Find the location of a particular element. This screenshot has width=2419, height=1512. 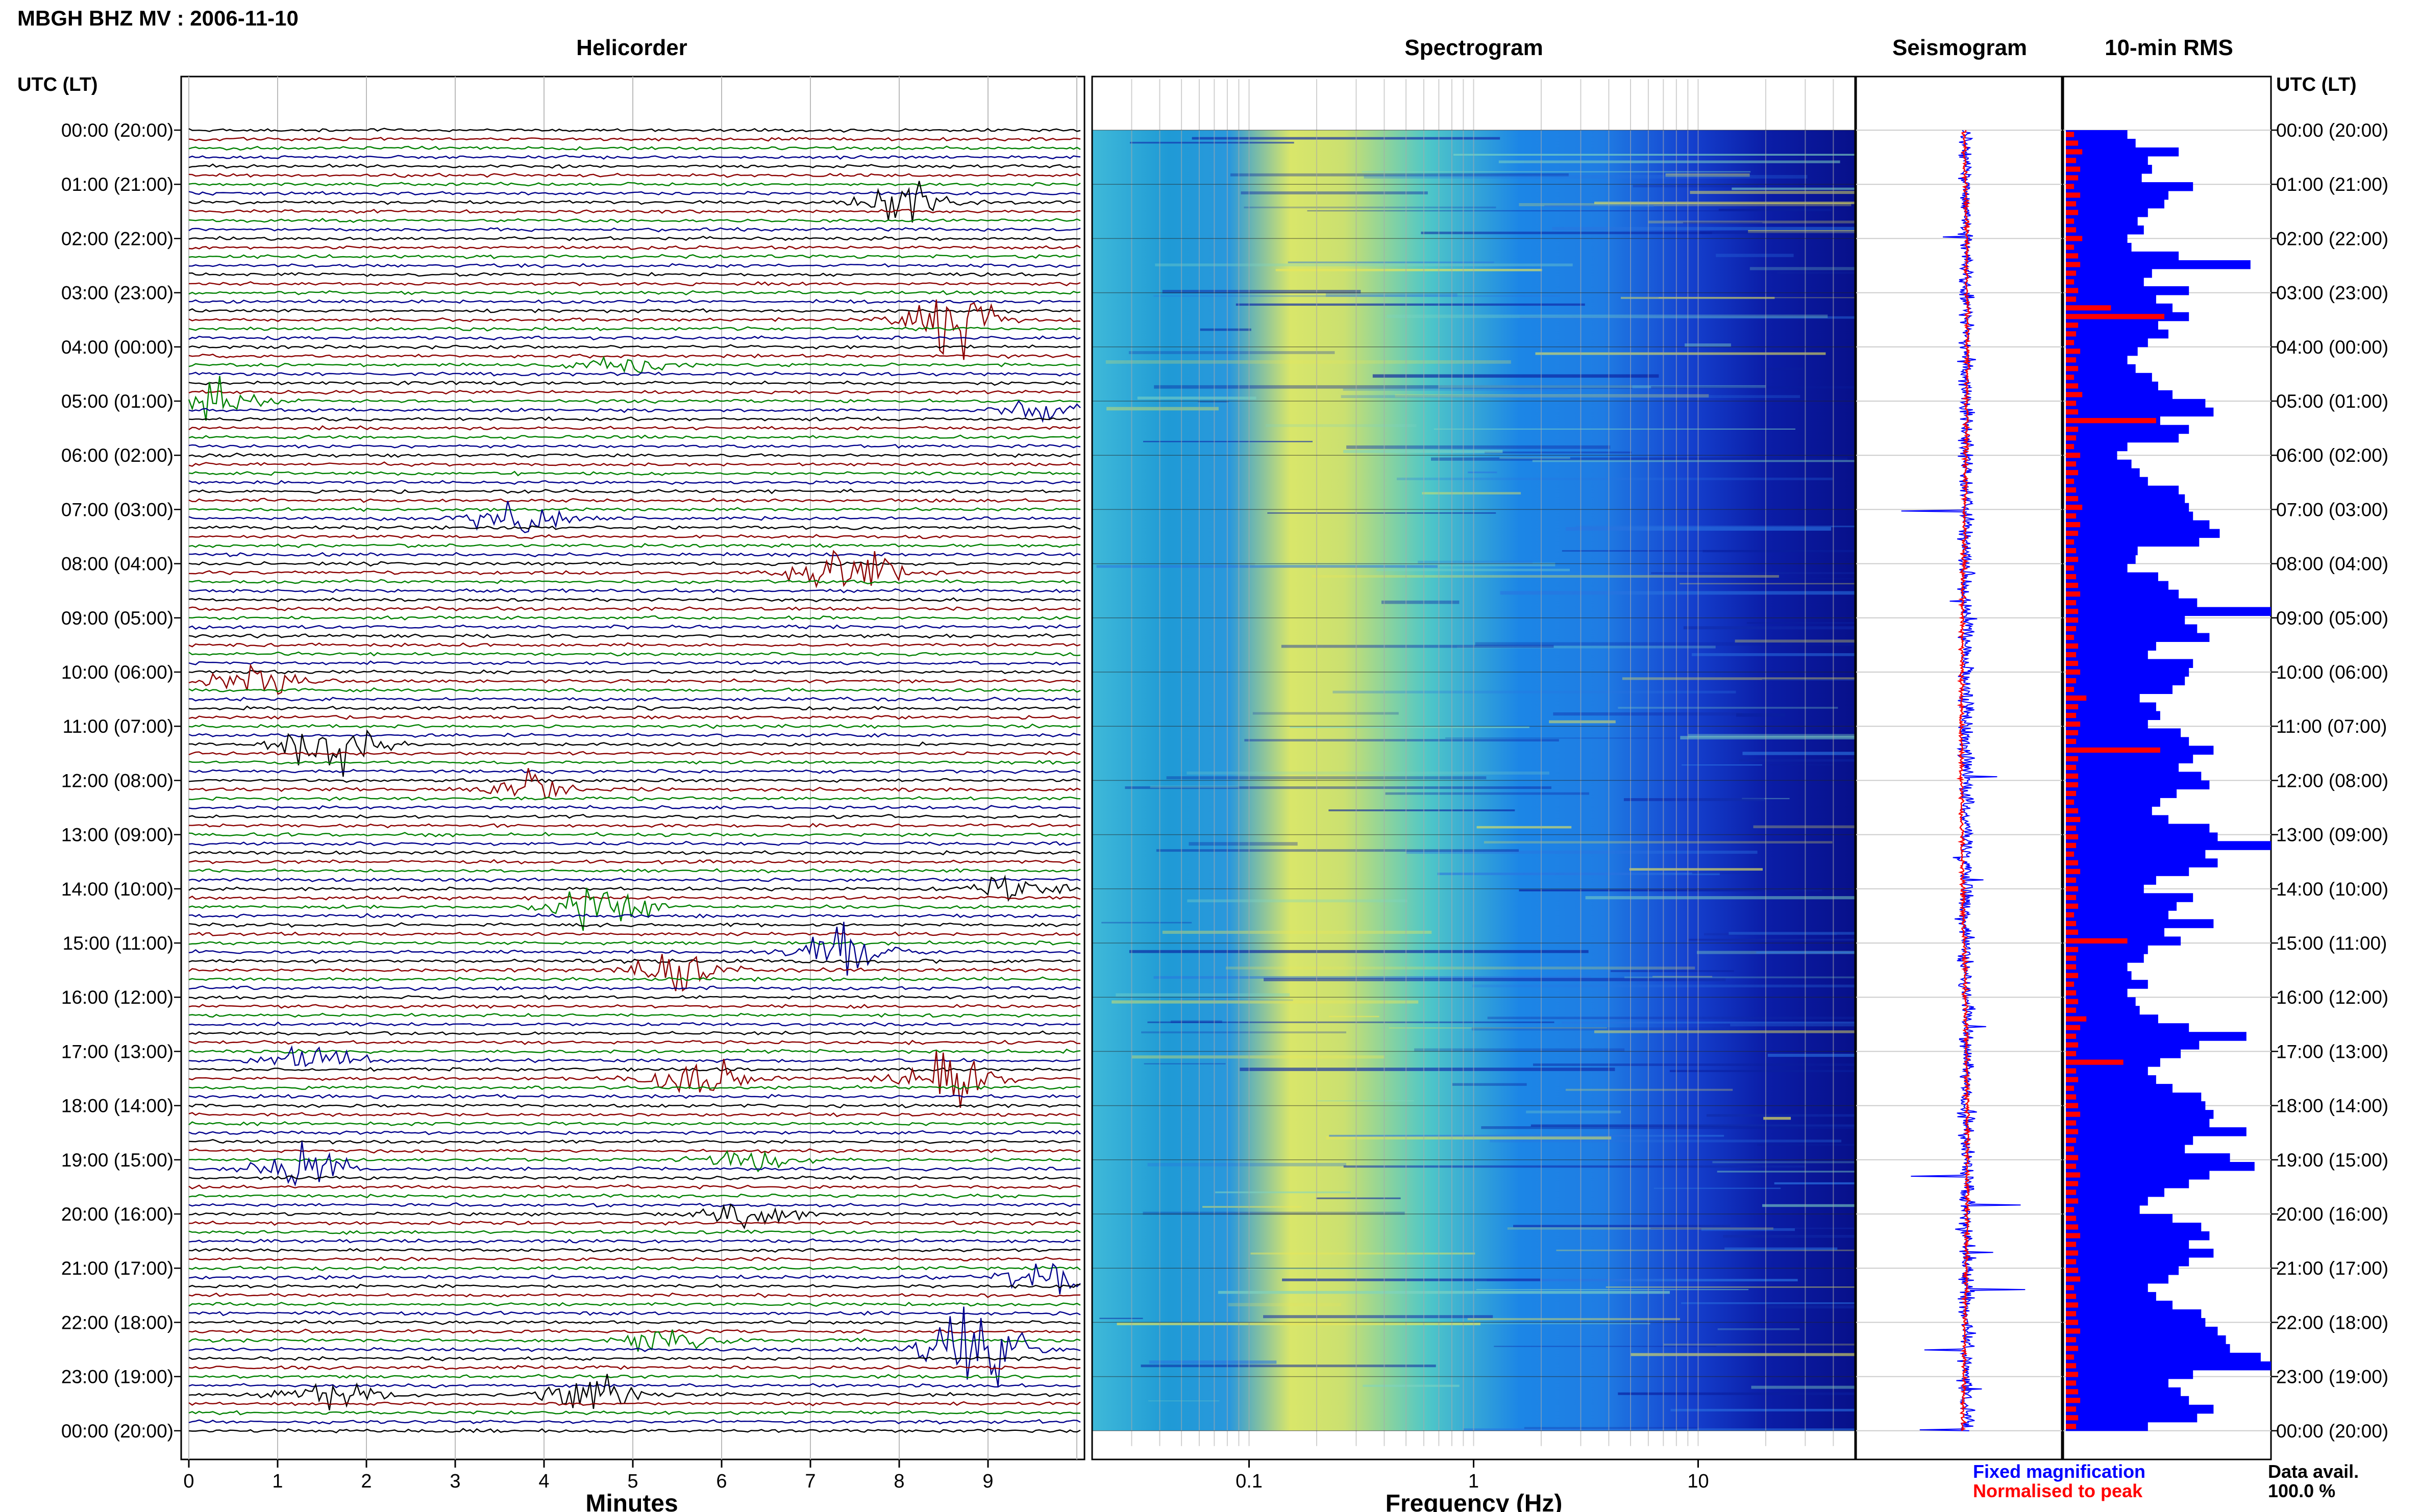

frequency-tick-label: 0.1 is located at coordinates (1249, 1481).